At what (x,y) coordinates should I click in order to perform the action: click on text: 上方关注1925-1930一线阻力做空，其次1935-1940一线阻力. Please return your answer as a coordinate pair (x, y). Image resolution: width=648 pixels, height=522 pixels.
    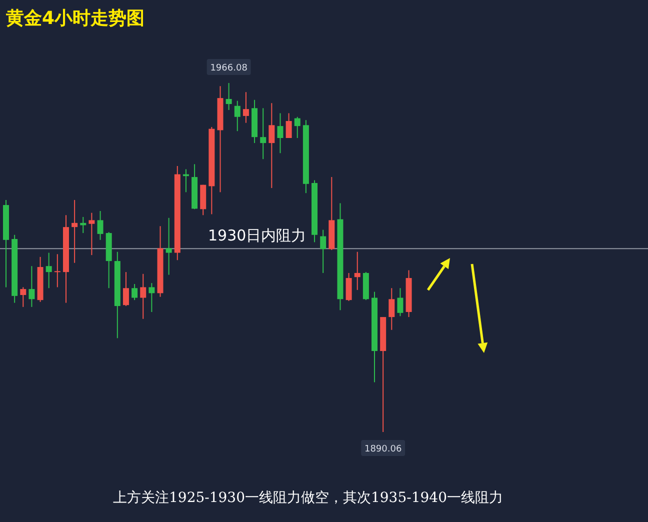
    Looking at the image, I should click on (308, 498).